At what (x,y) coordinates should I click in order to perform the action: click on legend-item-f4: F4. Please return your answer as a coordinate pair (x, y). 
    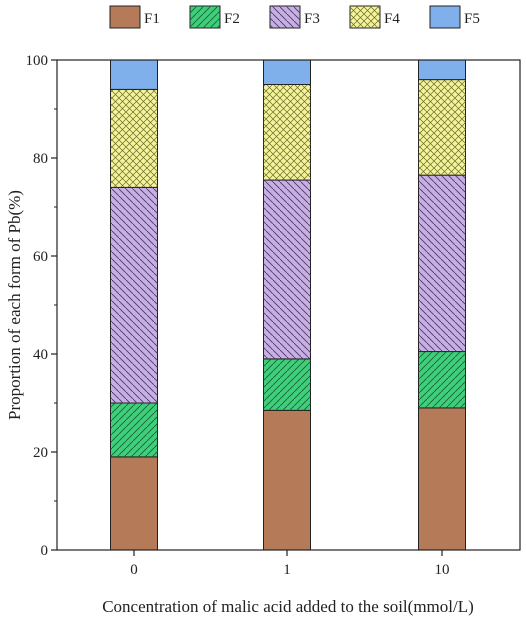
    Looking at the image, I should click on (374, 17).